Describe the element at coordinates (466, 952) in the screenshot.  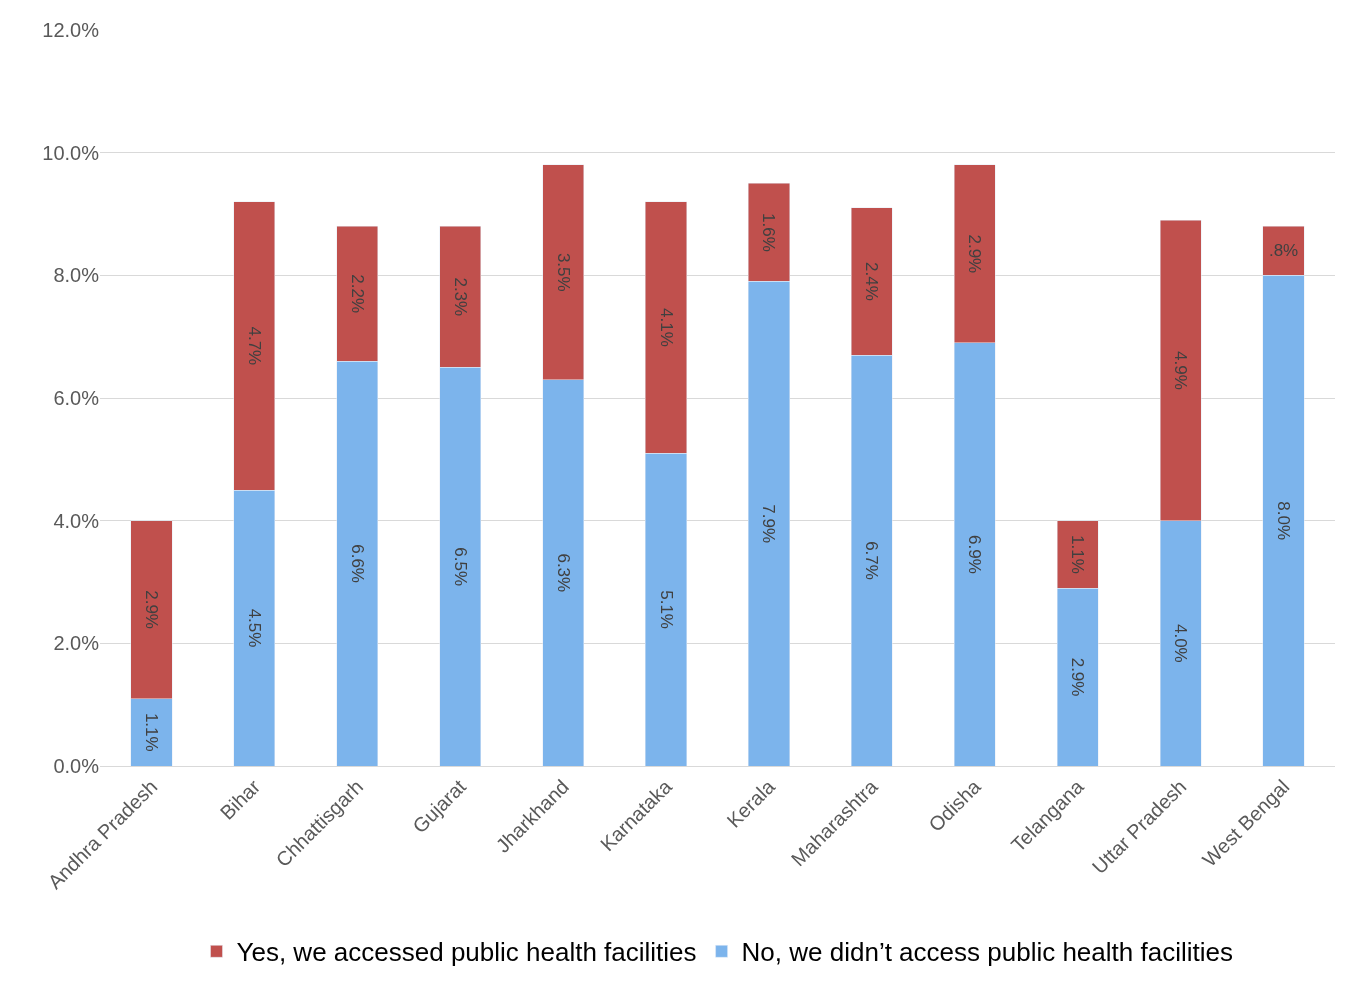
I see `legend-label: Yes, we accessed public health facilities` at that location.